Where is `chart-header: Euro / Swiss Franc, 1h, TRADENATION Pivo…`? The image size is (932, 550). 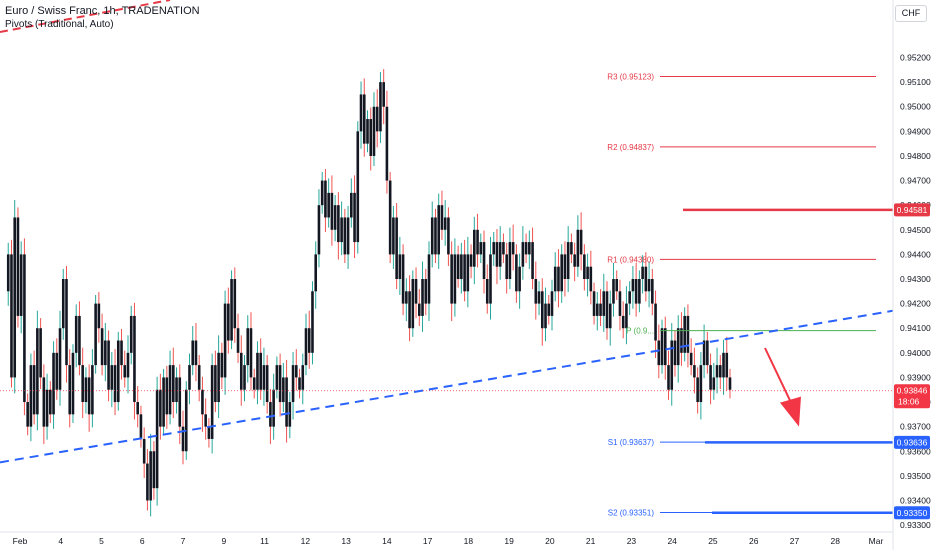 chart-header: Euro / Swiss Franc, 1h, TRADENATION Pivo… is located at coordinates (102, 18).